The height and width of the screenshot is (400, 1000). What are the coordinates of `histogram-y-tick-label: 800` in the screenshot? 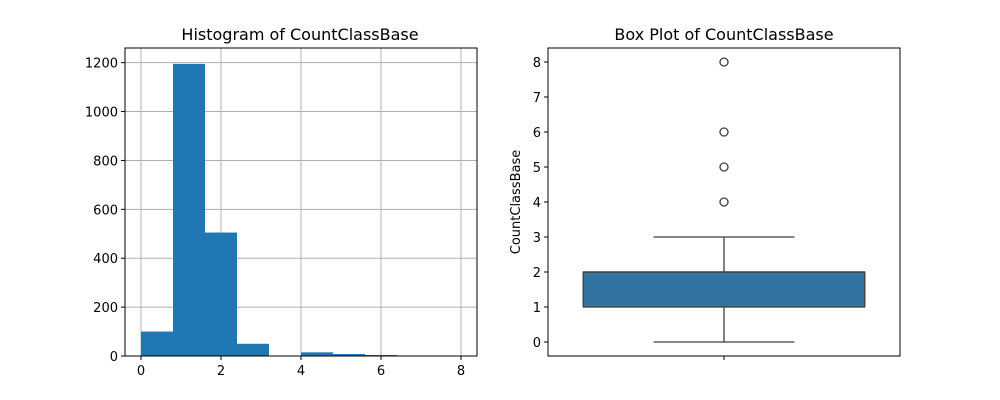 It's located at (105, 161).